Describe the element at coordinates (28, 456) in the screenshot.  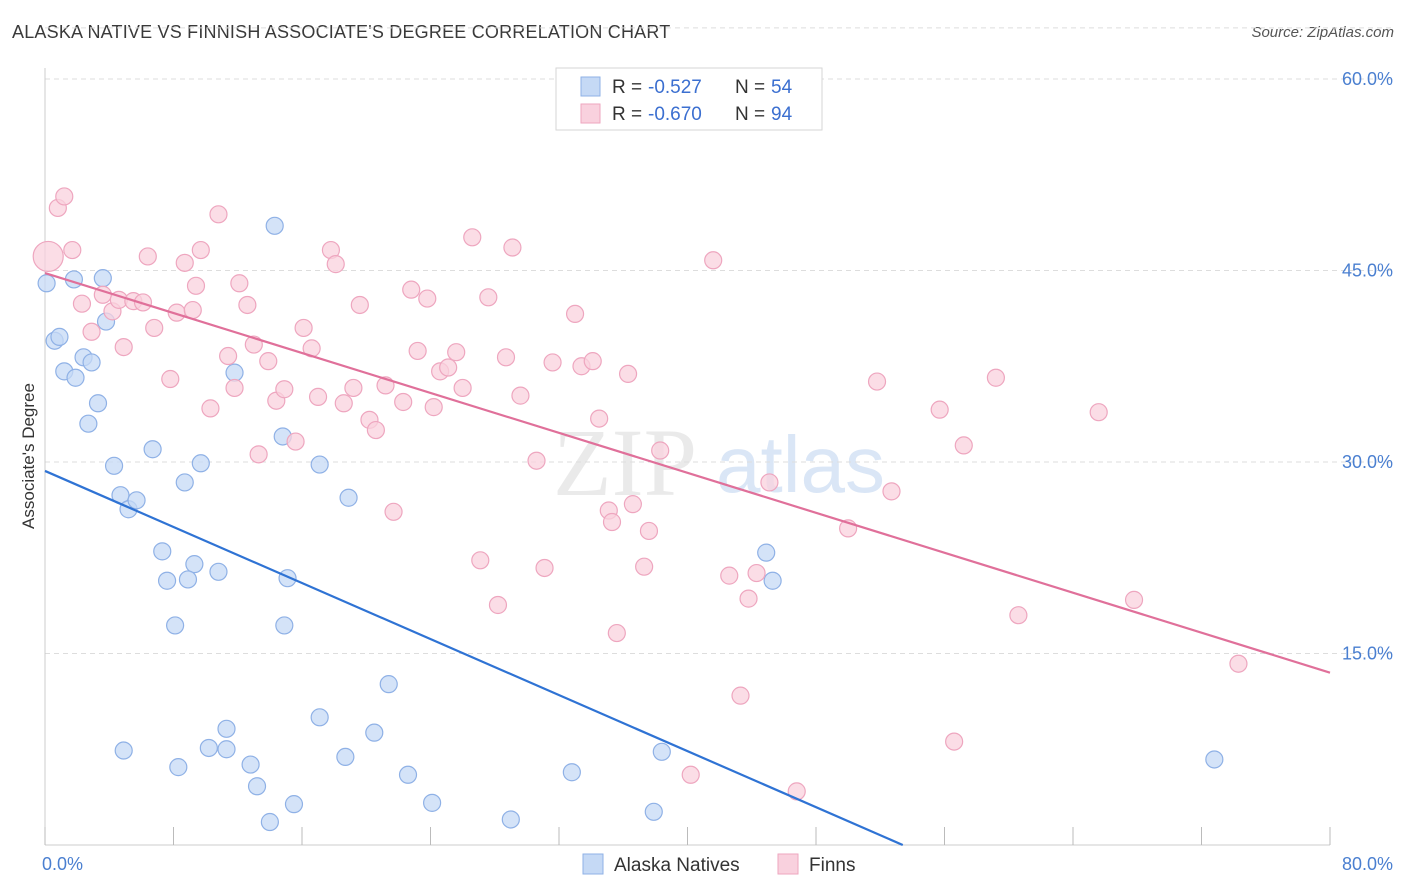
I see `y-axis-label: Associate's Degree` at that location.